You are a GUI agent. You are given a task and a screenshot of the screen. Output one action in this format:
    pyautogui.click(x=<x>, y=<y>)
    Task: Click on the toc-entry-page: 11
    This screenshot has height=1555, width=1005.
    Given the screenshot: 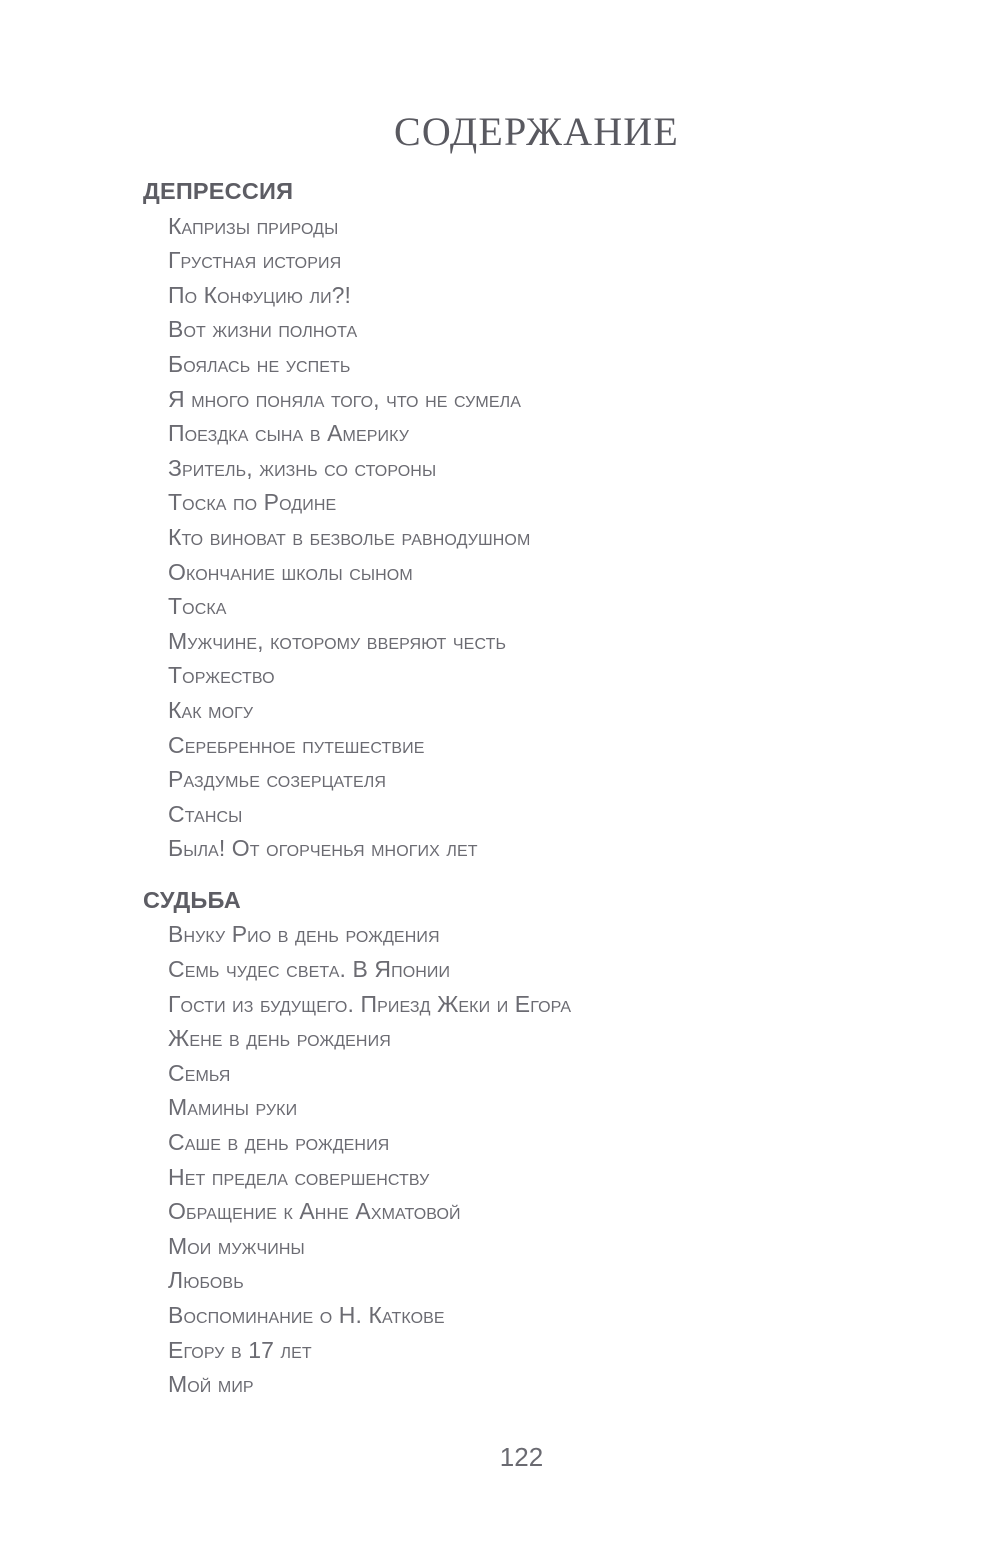 What is the action you would take?
    pyautogui.click(x=537, y=610)
    